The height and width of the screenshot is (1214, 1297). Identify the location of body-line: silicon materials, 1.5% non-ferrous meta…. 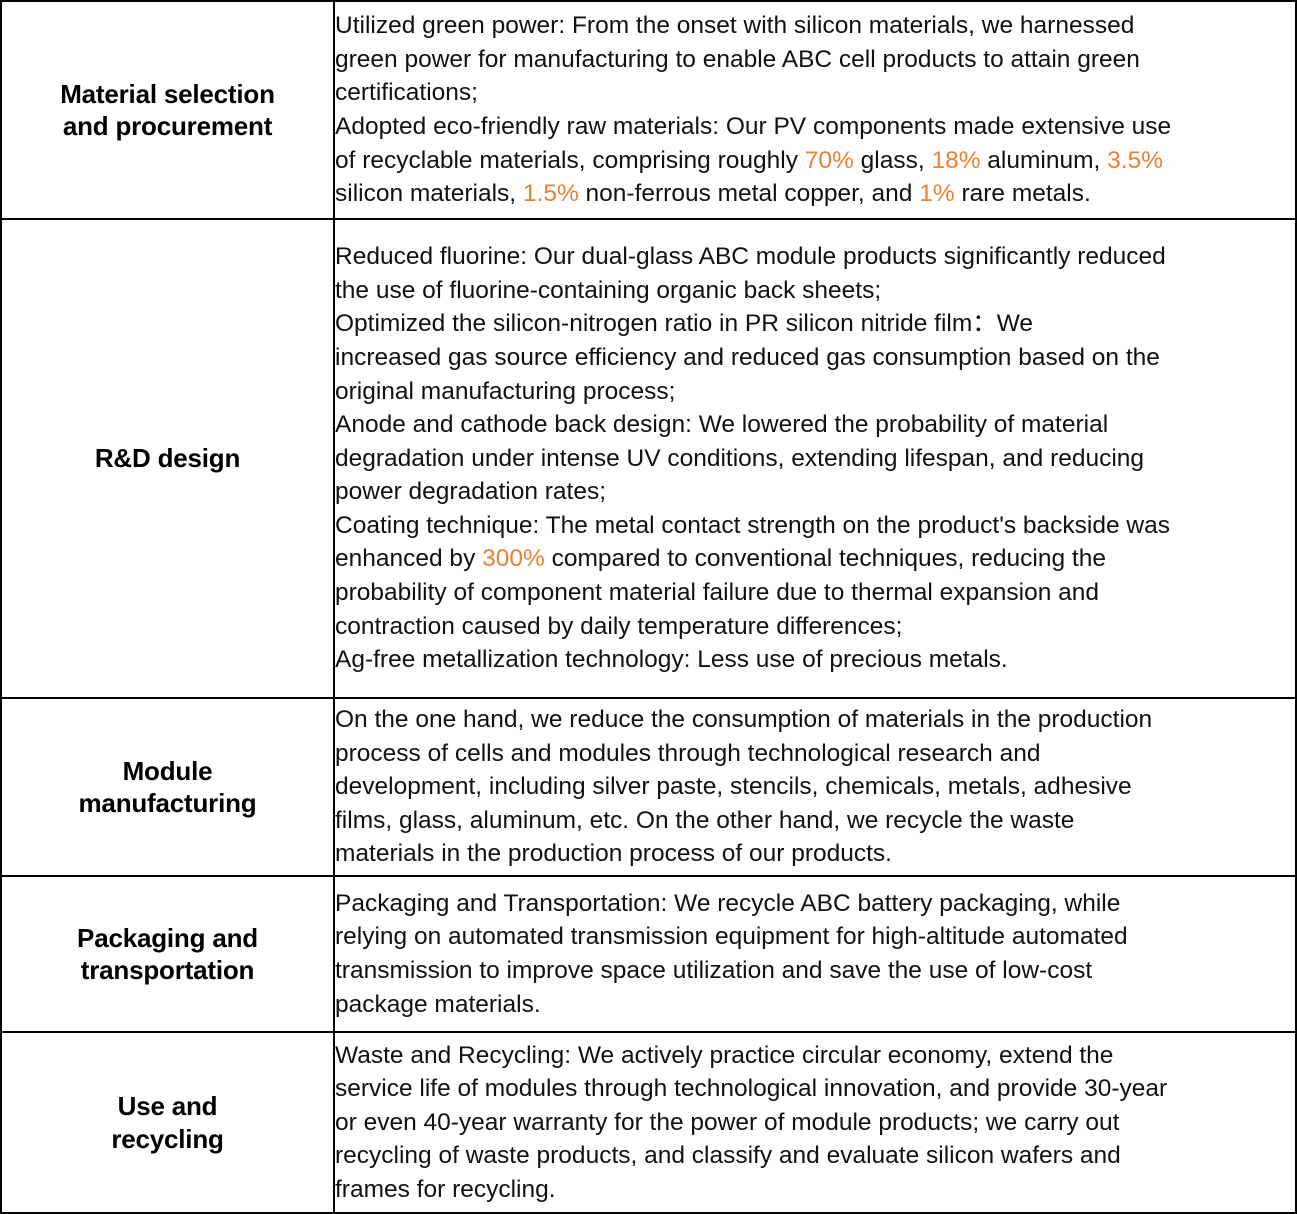
(713, 194).